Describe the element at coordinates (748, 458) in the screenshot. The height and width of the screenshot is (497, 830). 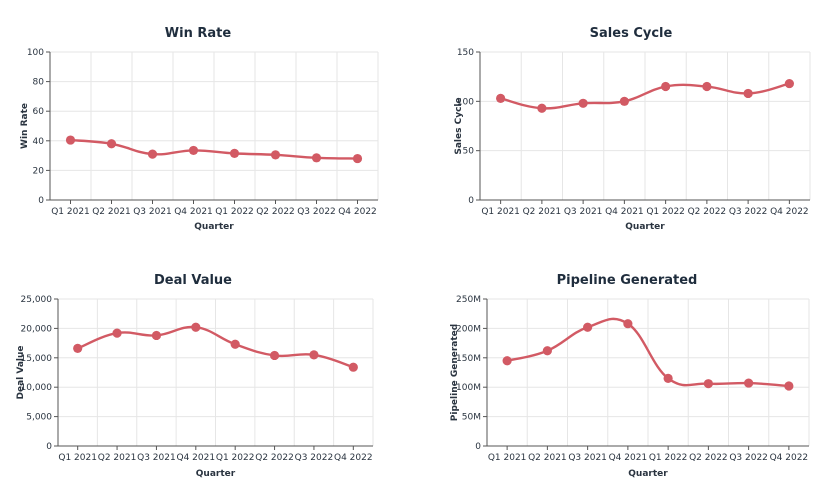
I see `pipeline-generated-x-tick-label: Q3 2022` at that location.